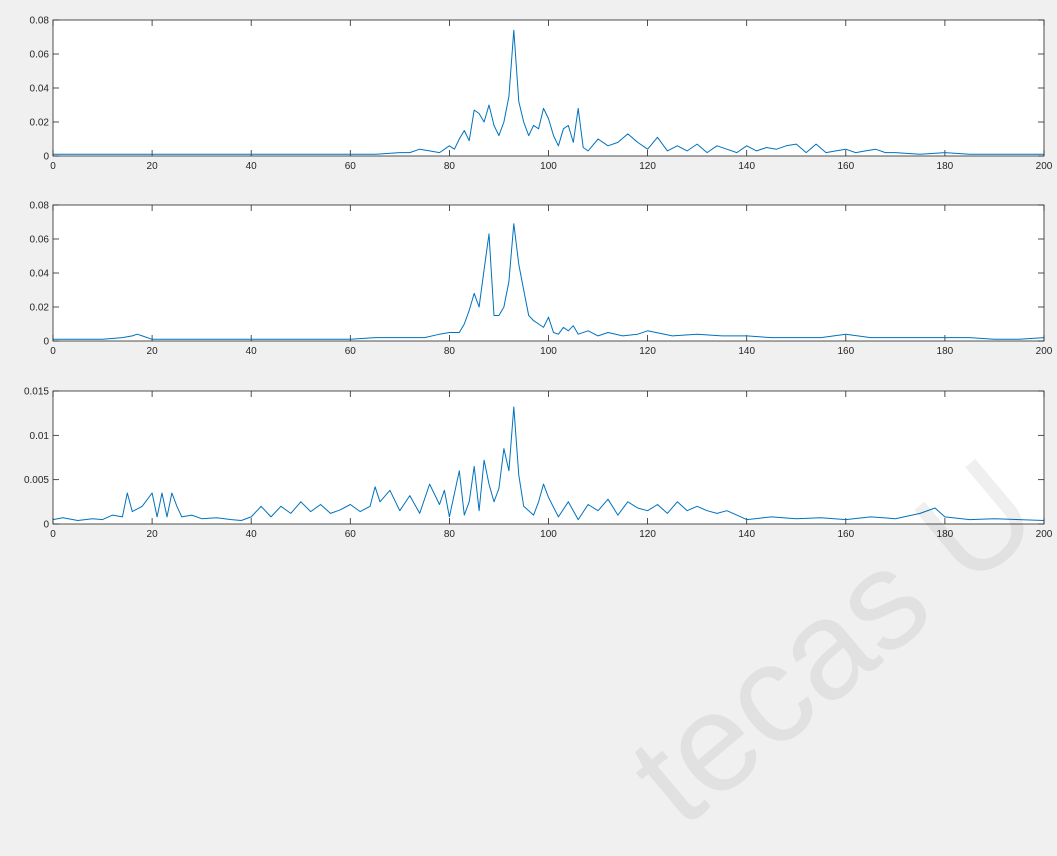 This screenshot has width=1057, height=856. I want to click on y-tick-label: 0.01, so click(40, 436).